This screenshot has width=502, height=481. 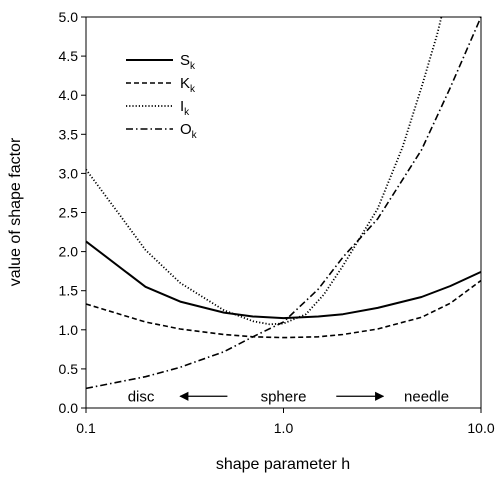 I want to click on x-tick-label: 10.0, so click(x=480, y=428).